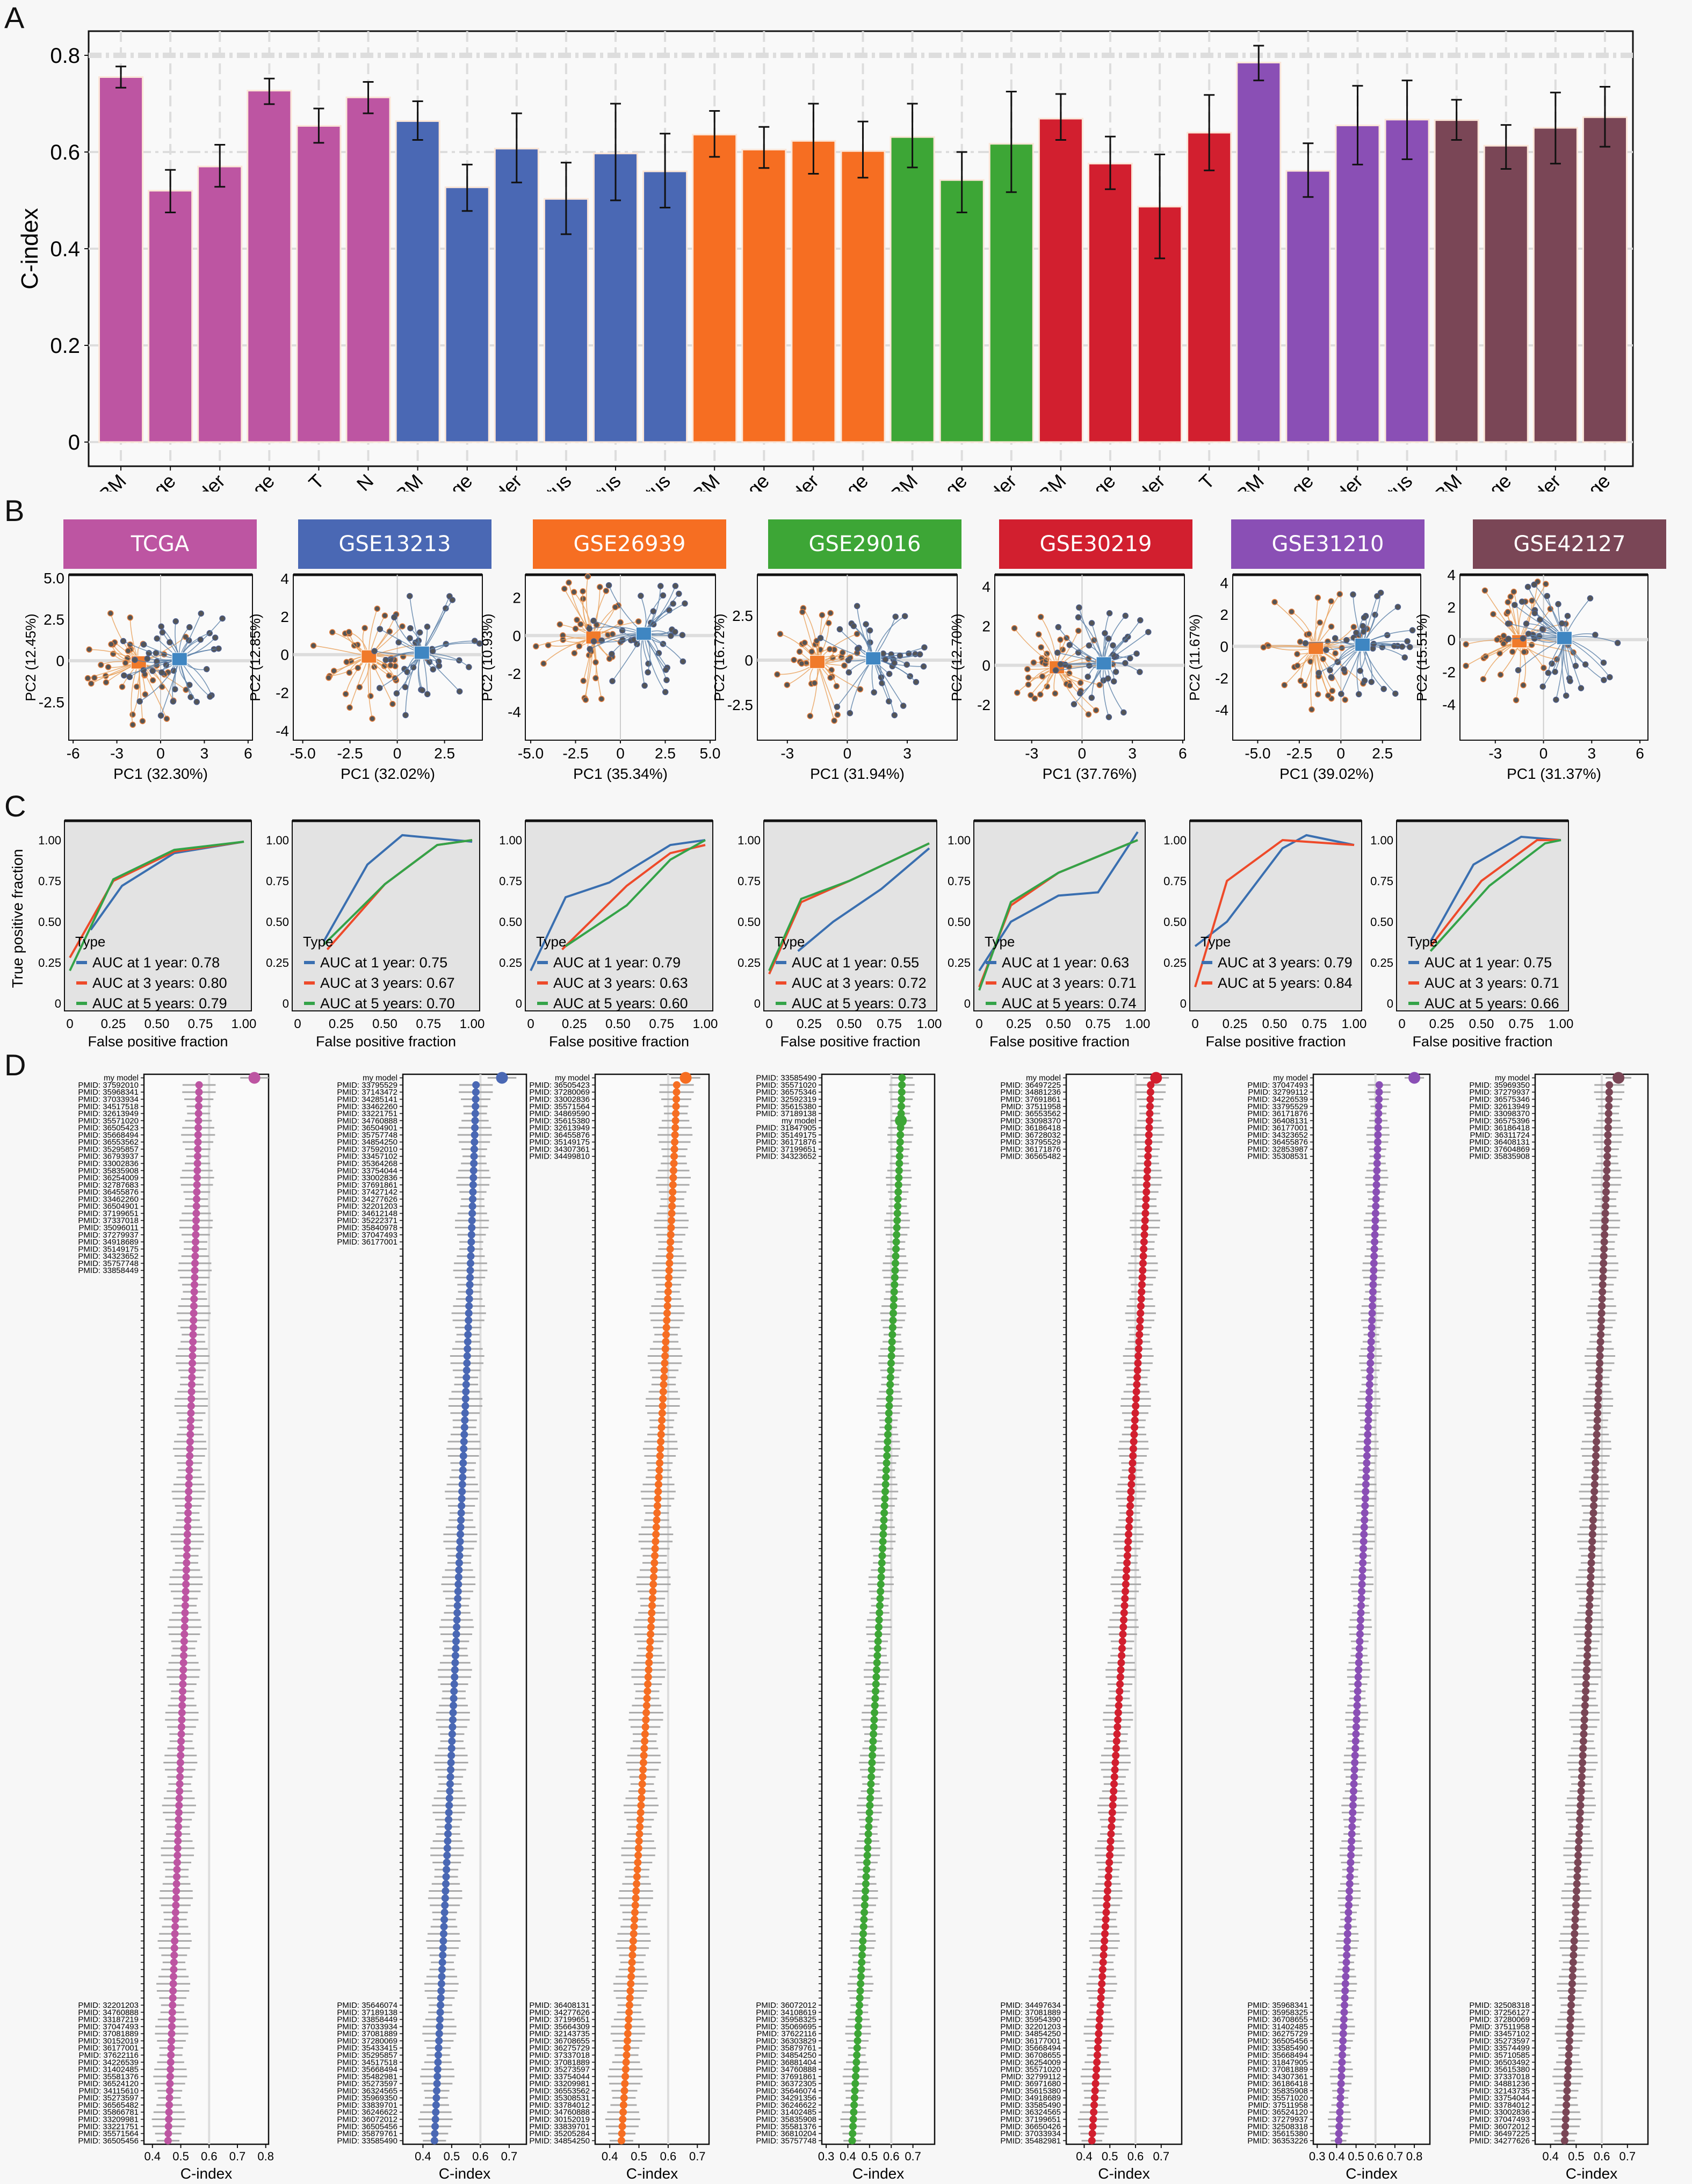 The height and width of the screenshot is (2184, 1692). I want to click on roc-plot-area, so click(1275, 915).